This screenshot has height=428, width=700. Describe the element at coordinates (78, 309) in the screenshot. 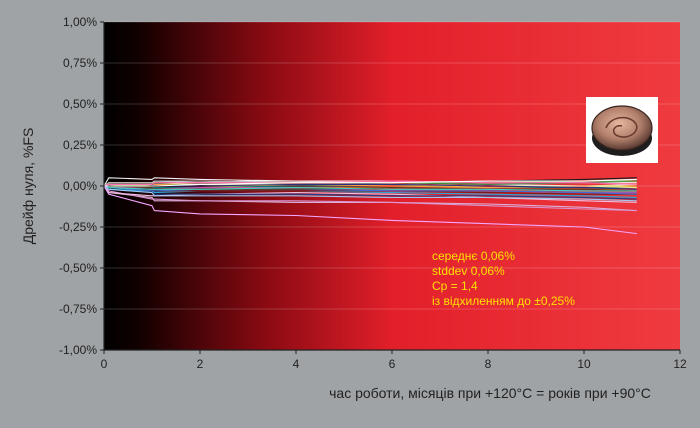

I see `y-tick-label-7: -0,75%` at that location.